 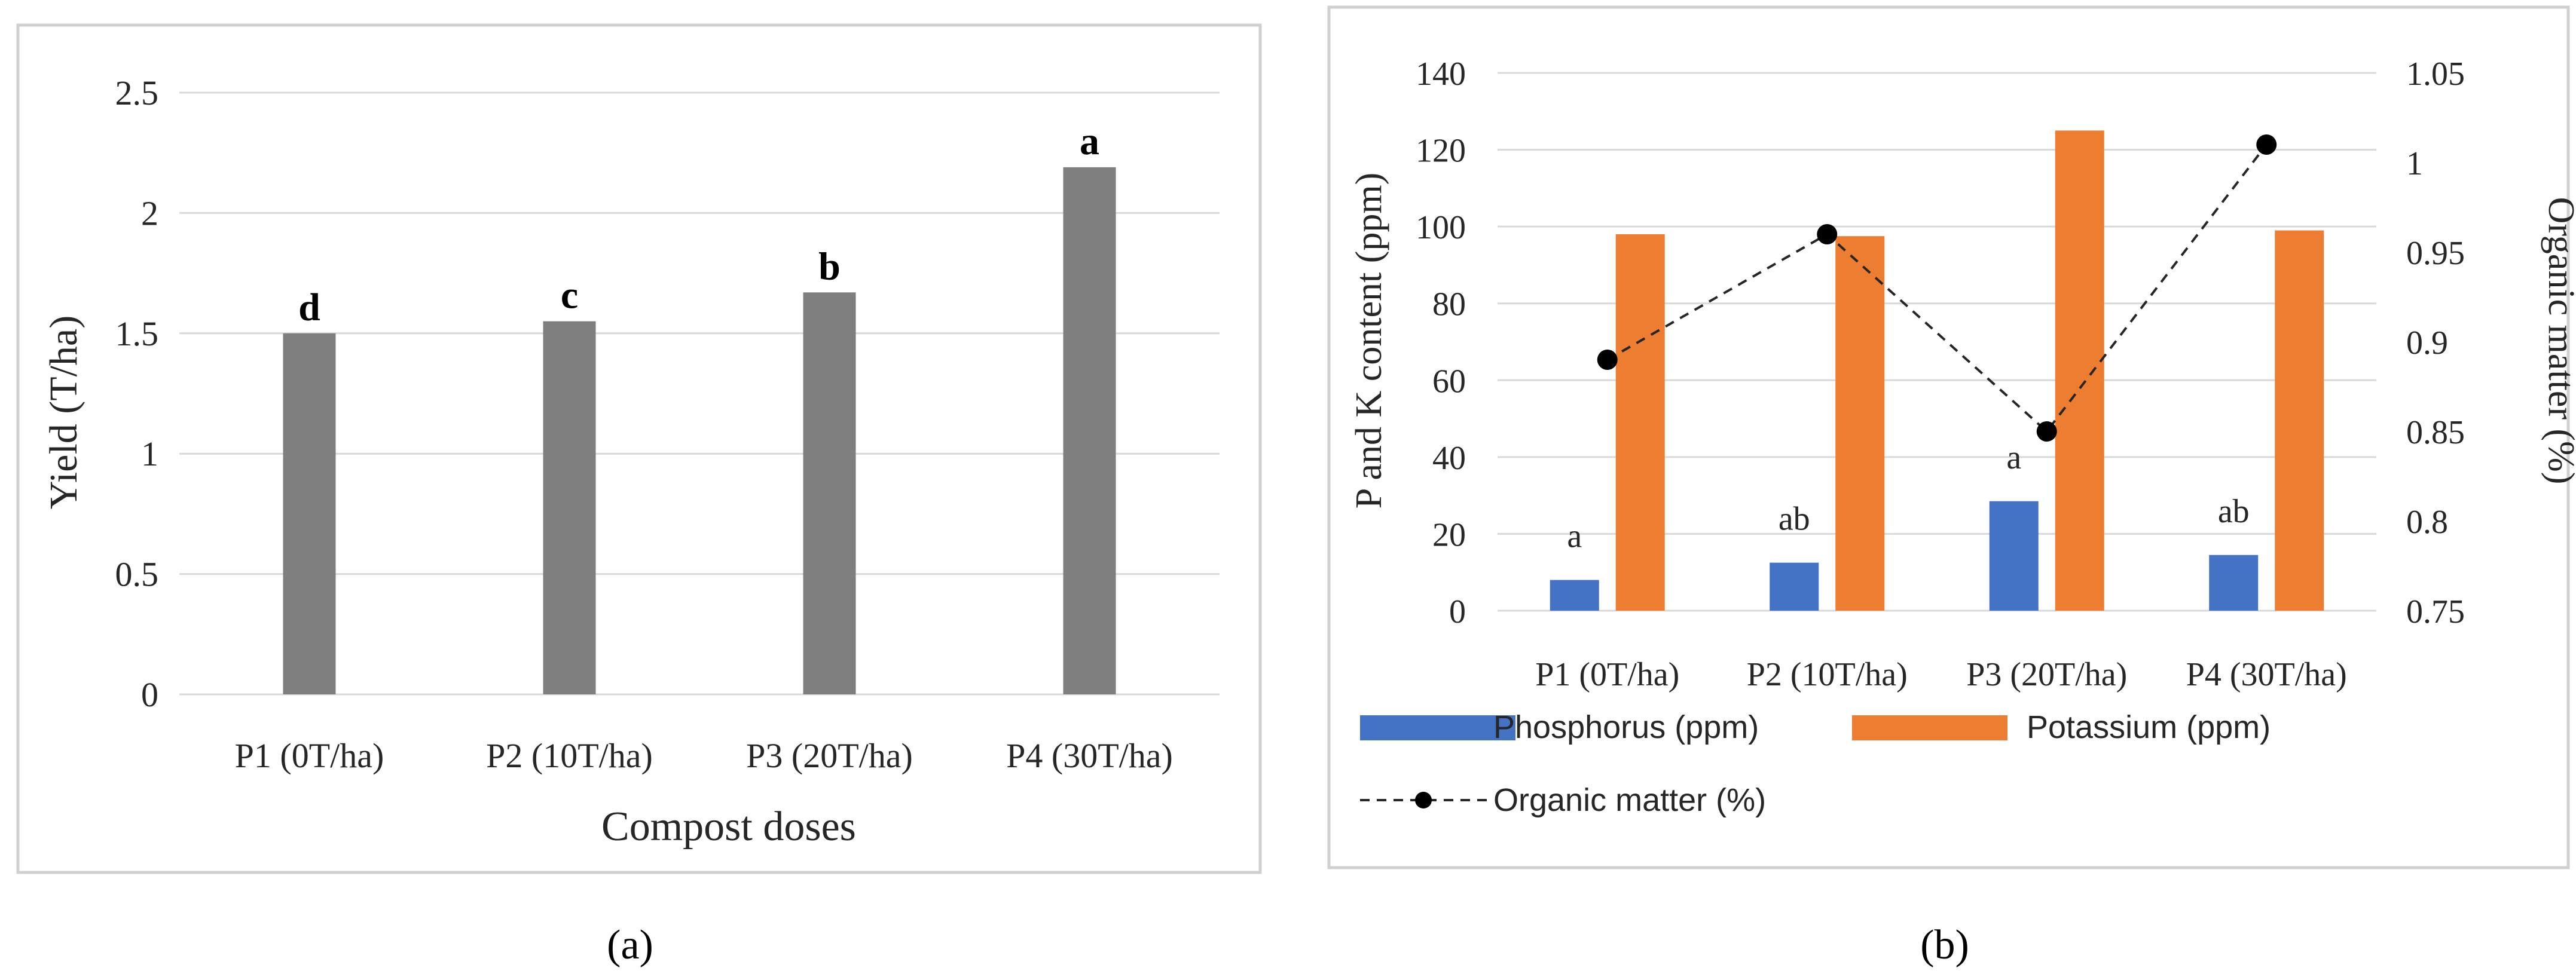 I want to click on chart-b-y-tick-label: 60, so click(x=1449, y=382).